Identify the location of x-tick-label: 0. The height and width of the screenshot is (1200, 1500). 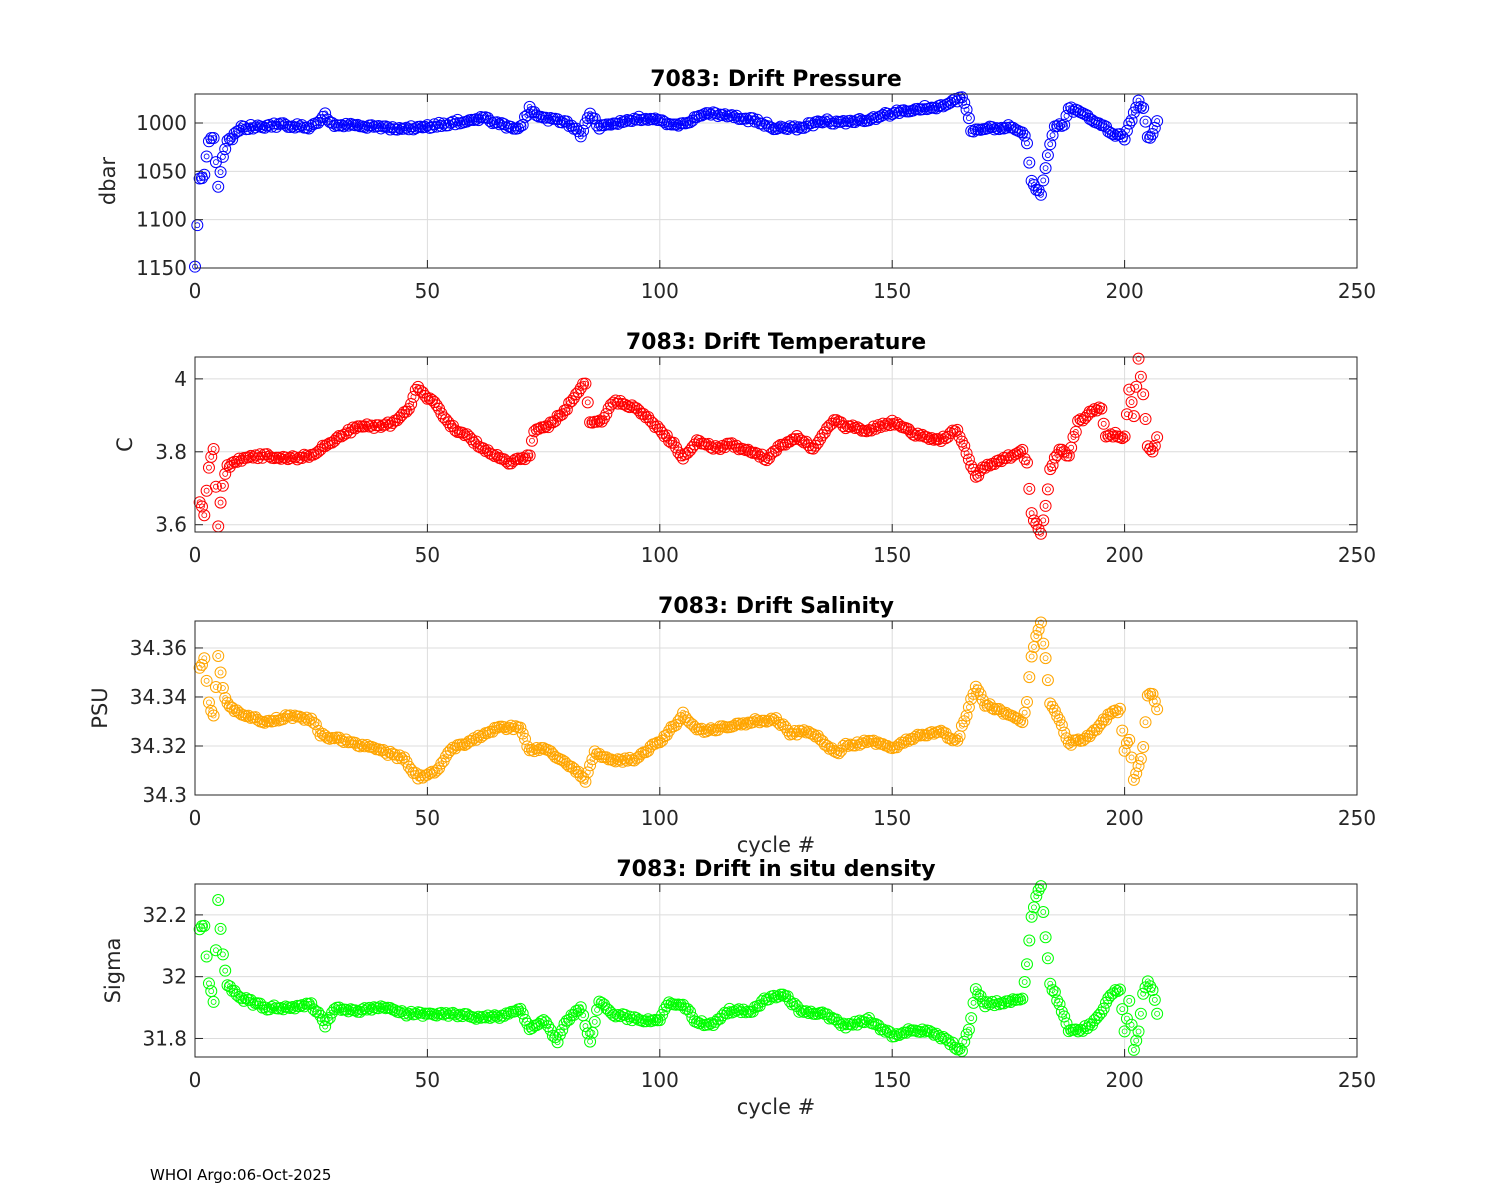
(195, 1080).